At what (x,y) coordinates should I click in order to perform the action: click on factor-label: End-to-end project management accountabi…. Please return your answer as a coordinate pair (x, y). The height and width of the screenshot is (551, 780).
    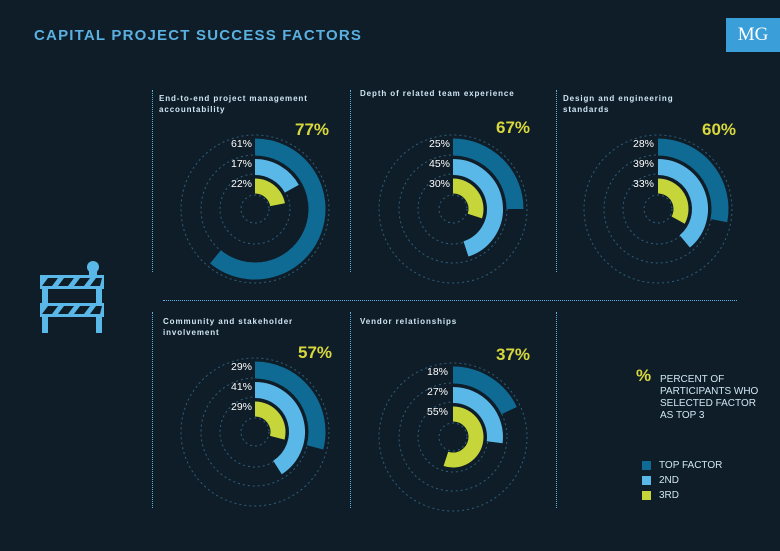
    Looking at the image, I should click on (233, 104).